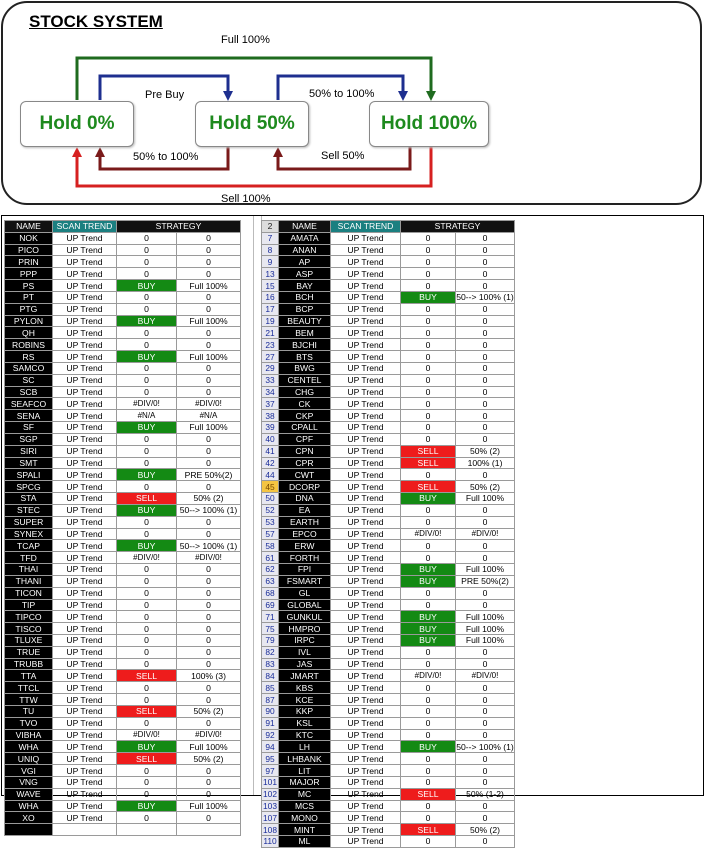 The height and width of the screenshot is (848, 705). Describe the element at coordinates (304, 735) in the screenshot. I see `stock-name-cell: KTC` at that location.